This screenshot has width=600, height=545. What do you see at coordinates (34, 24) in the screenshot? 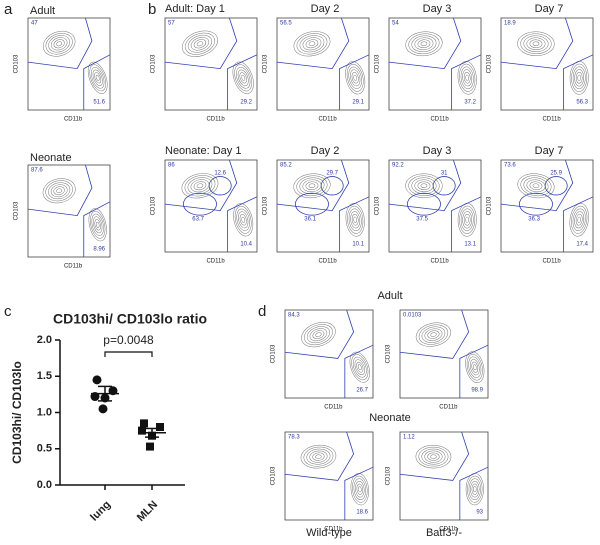
I see `gate-value: 47` at bounding box center [34, 24].